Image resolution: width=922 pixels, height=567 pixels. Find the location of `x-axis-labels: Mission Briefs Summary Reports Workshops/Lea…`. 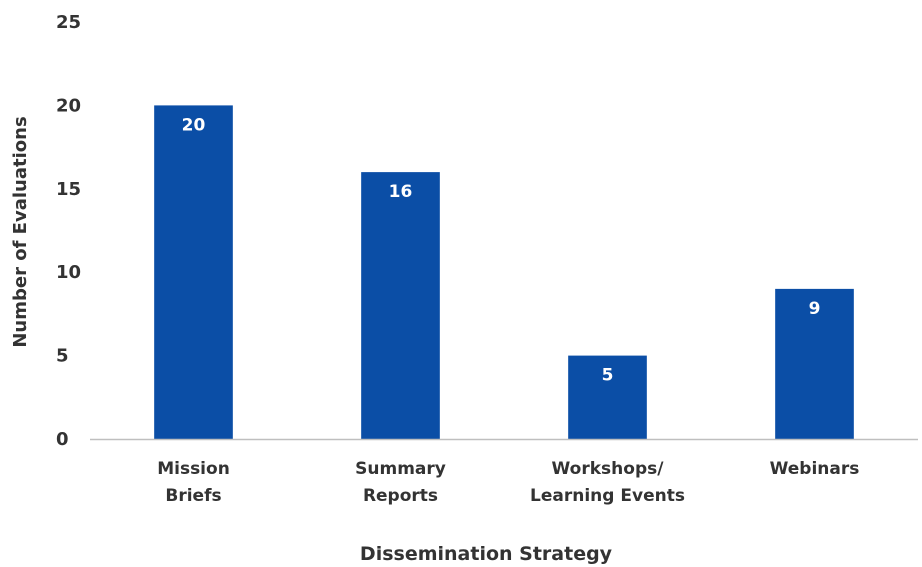

x-axis-labels: Mission Briefs Summary Reports Workshops/Lea… is located at coordinates (508, 482).